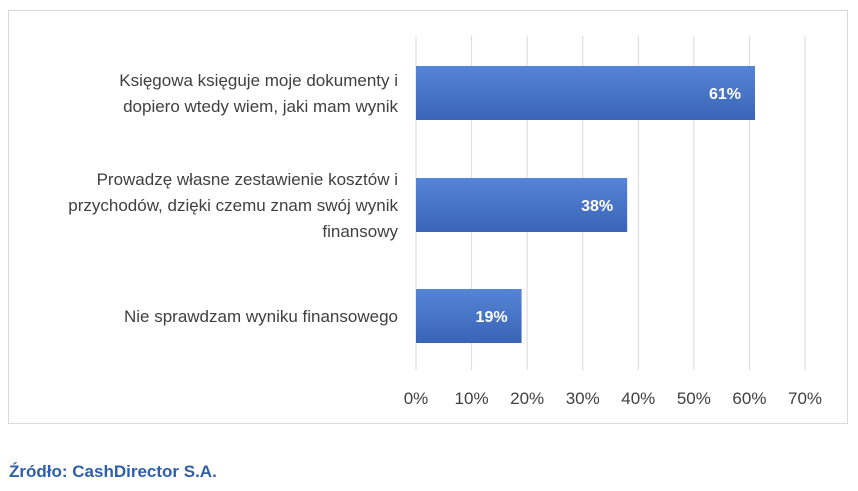  What do you see at coordinates (749, 398) in the screenshot?
I see `x-tick-label: 60%` at bounding box center [749, 398].